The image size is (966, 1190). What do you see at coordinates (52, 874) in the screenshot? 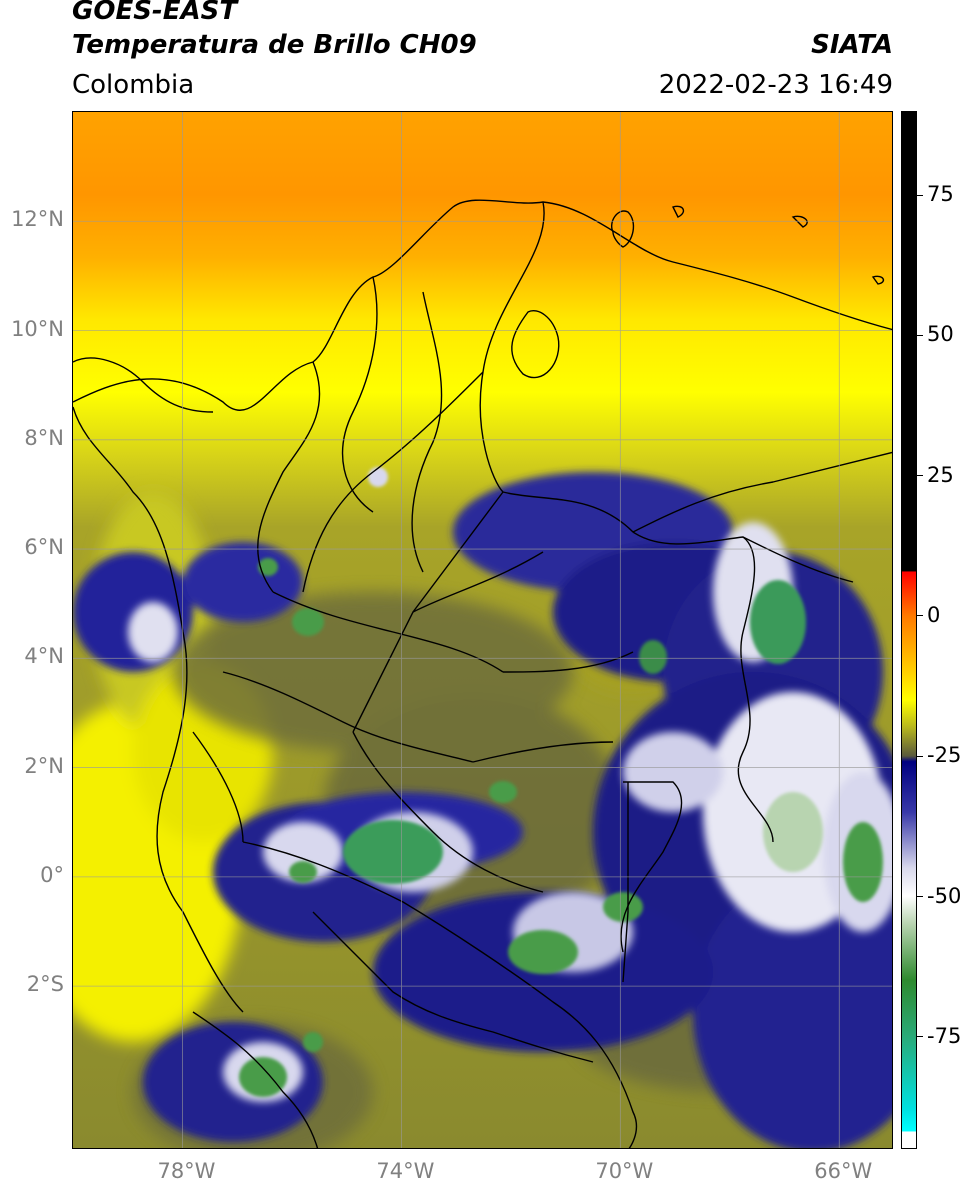
I see `latitude-tick-label: 0°` at bounding box center [52, 874].